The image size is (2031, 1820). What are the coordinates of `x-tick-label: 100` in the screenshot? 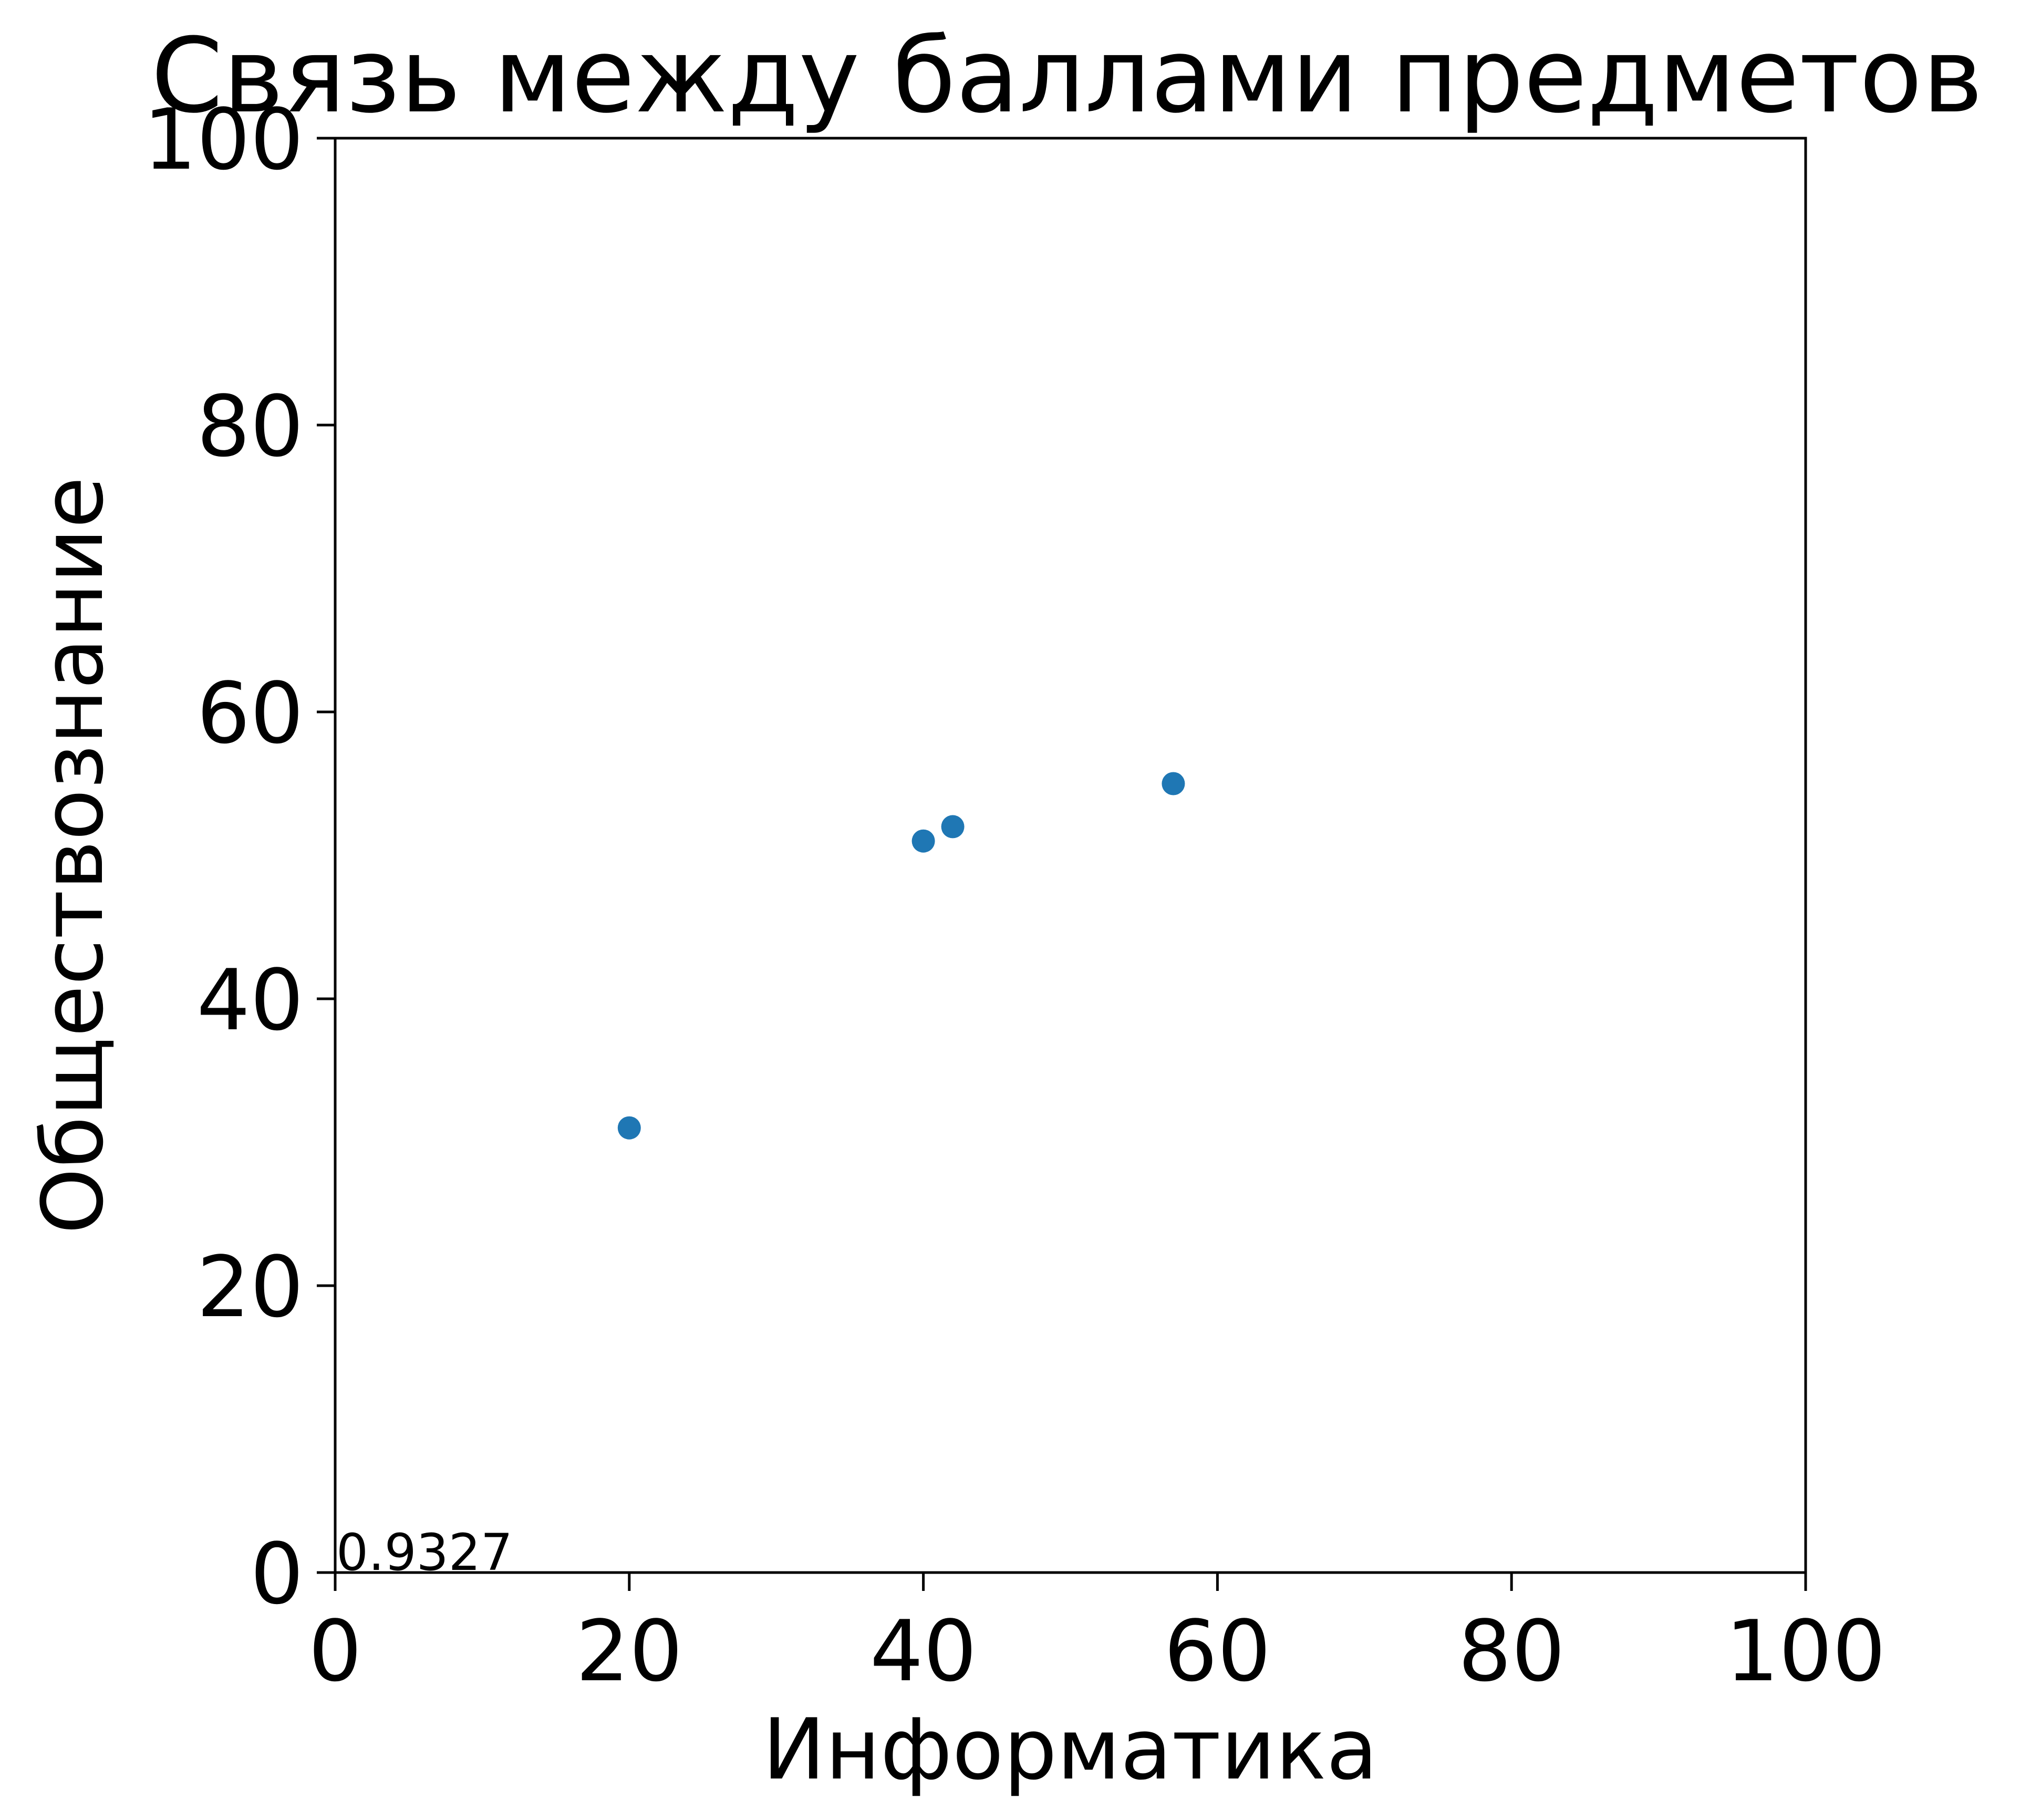 It's located at (1805, 1651).